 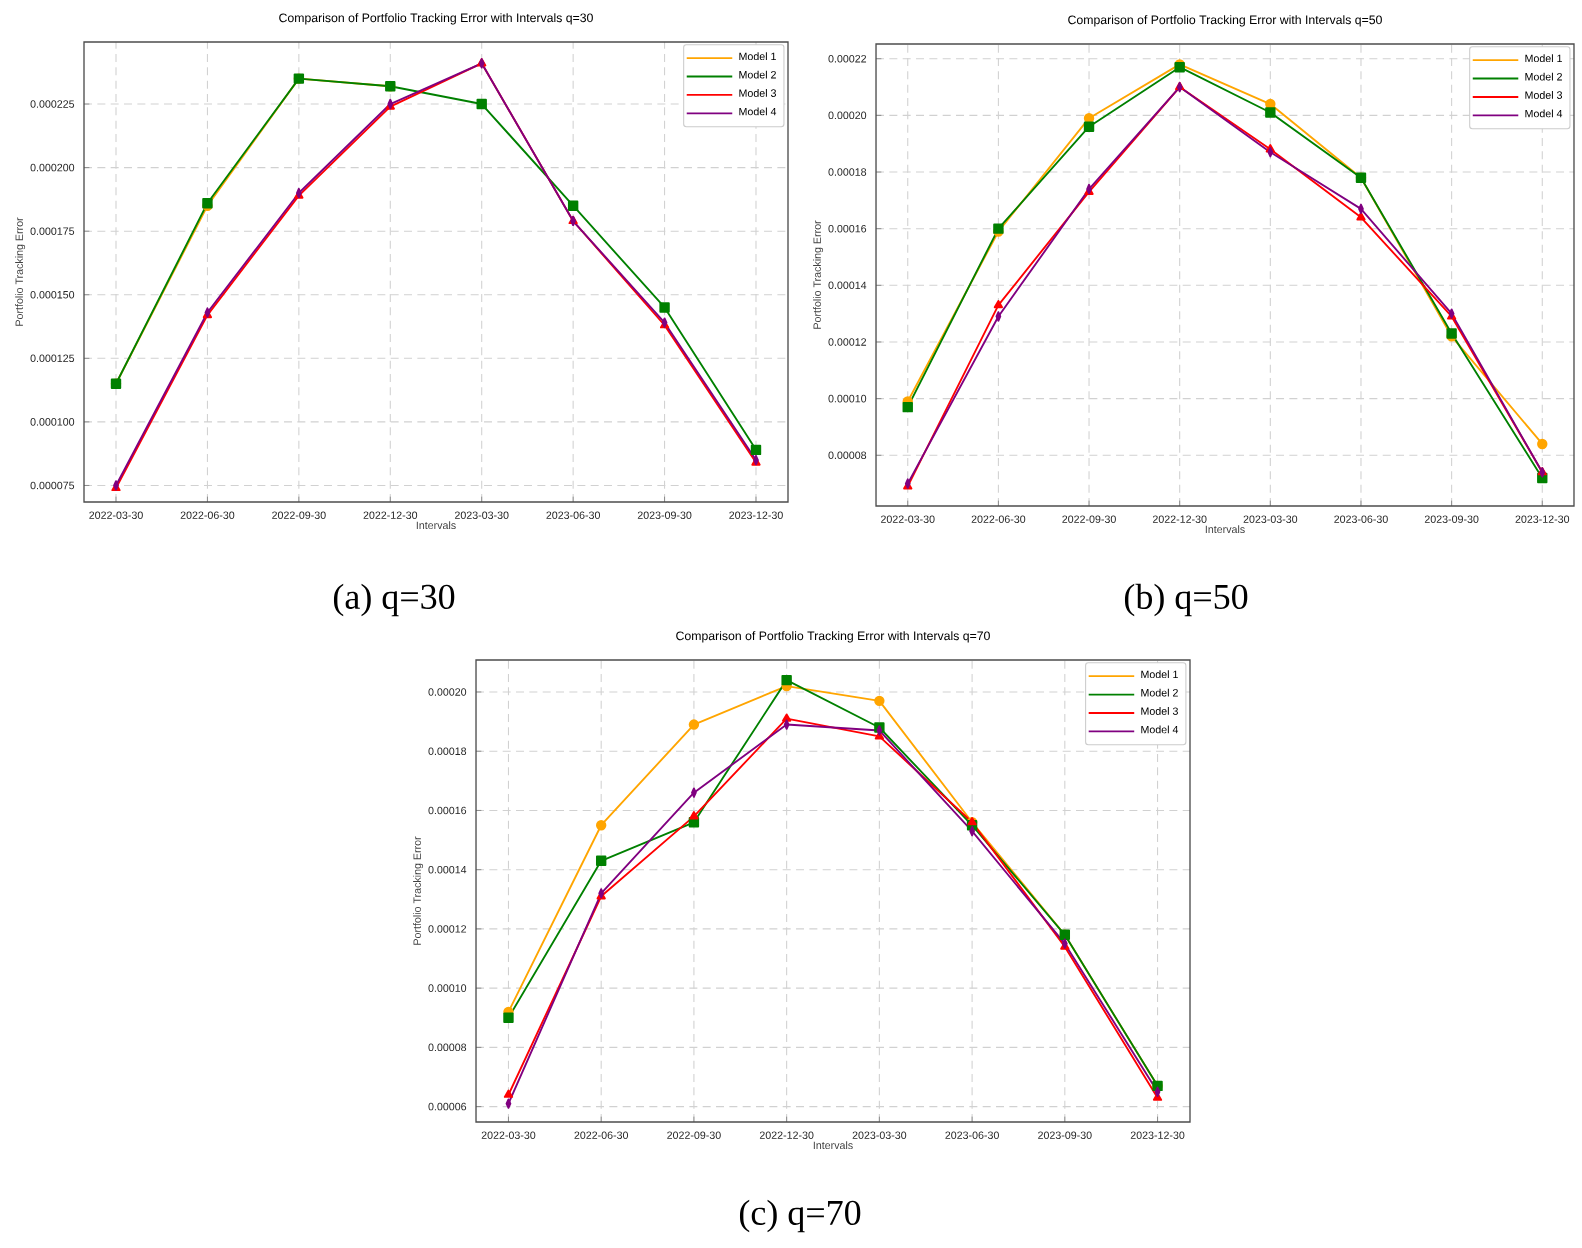 I want to click on text: (a) q=30, so click(x=394, y=600).